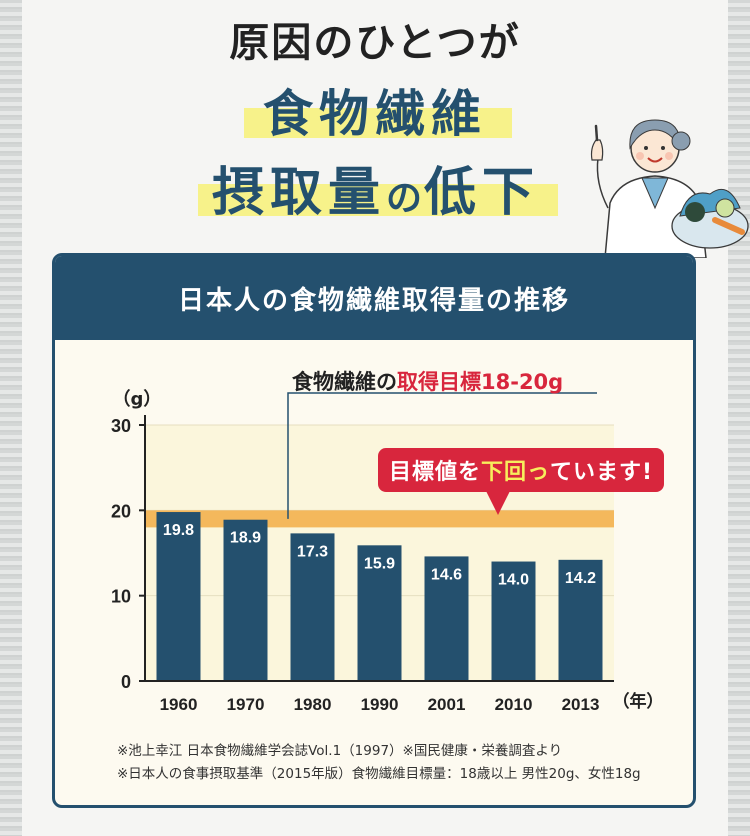 This screenshot has width=750, height=836. Describe the element at coordinates (178, 530) in the screenshot. I see `bar-value-label: 19.8` at that location.